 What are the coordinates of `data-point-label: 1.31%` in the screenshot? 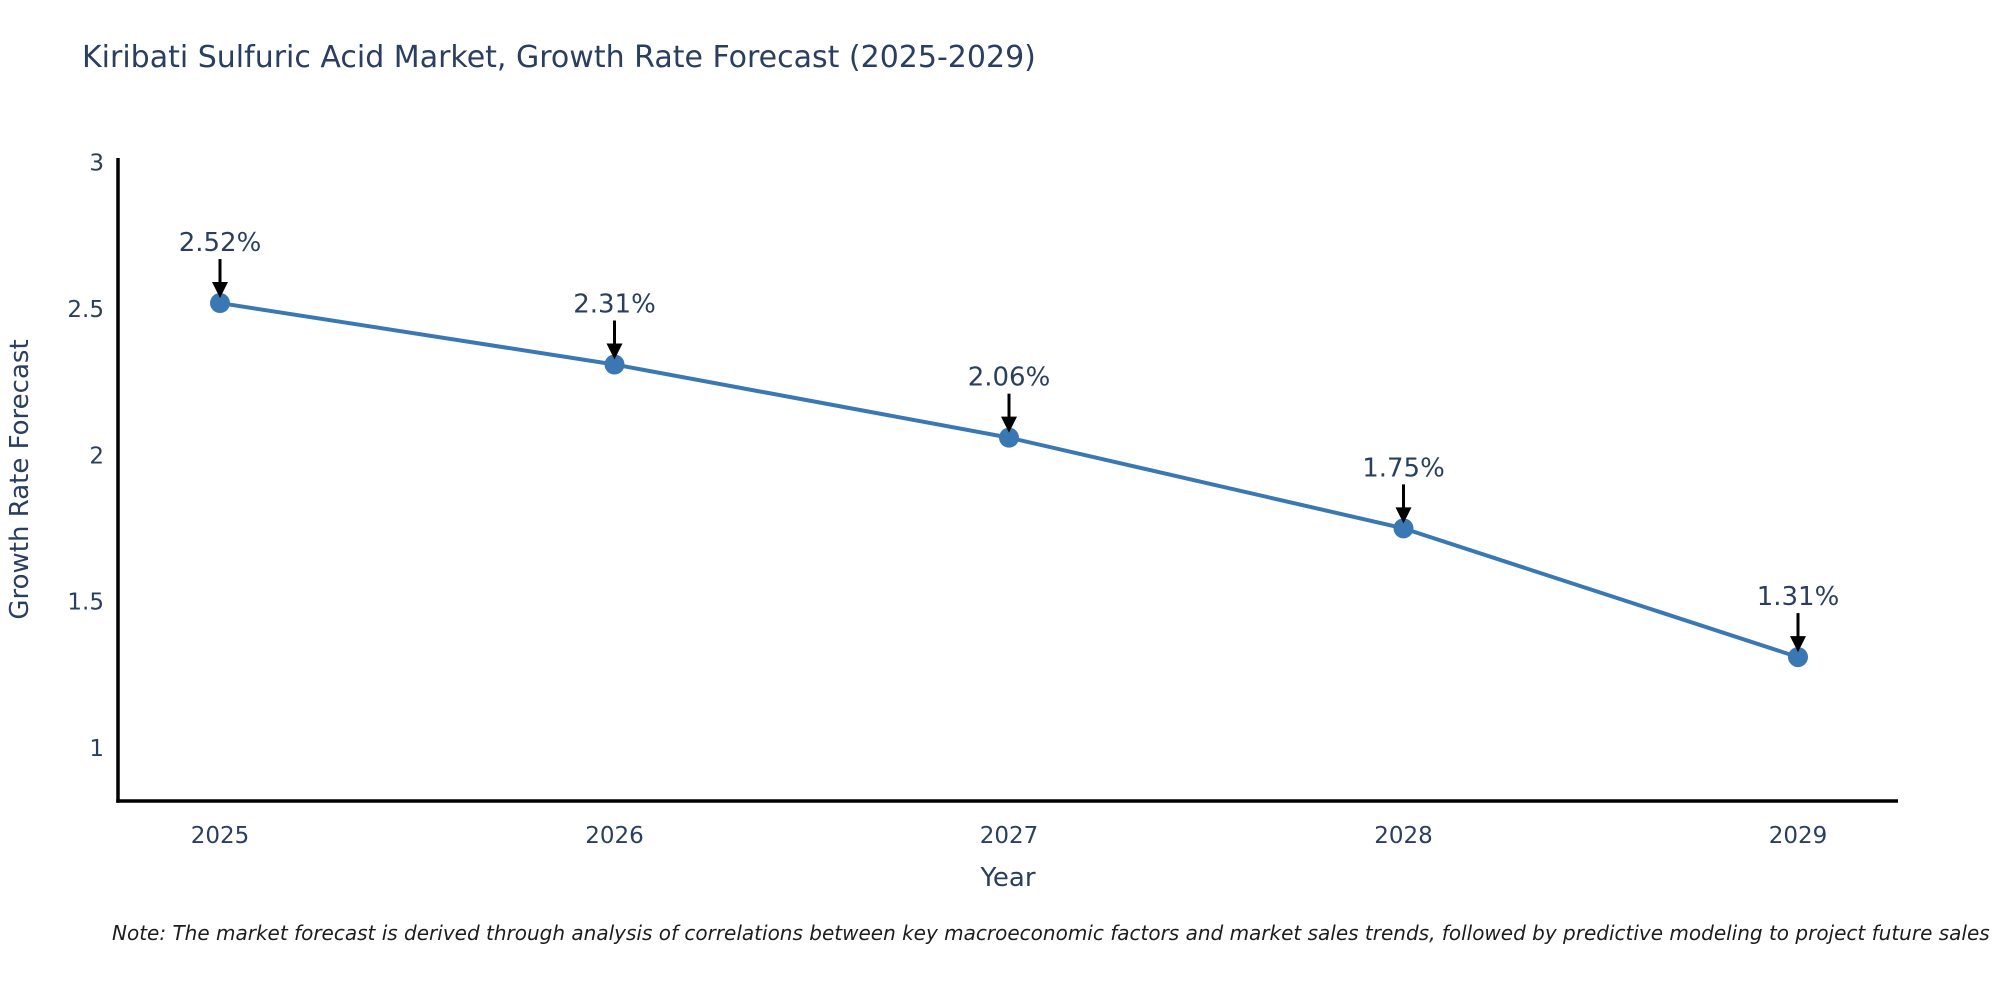 It's located at (1798, 597).